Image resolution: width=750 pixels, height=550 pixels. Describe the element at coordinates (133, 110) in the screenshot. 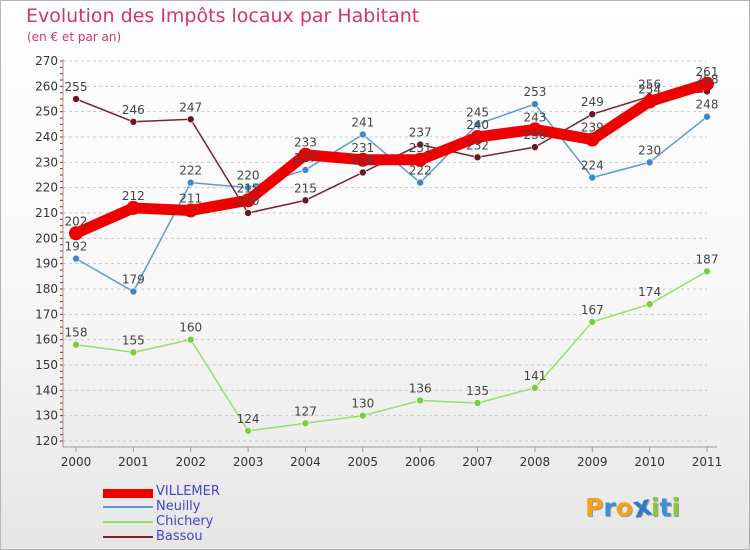

I see `data-label: 246` at that location.